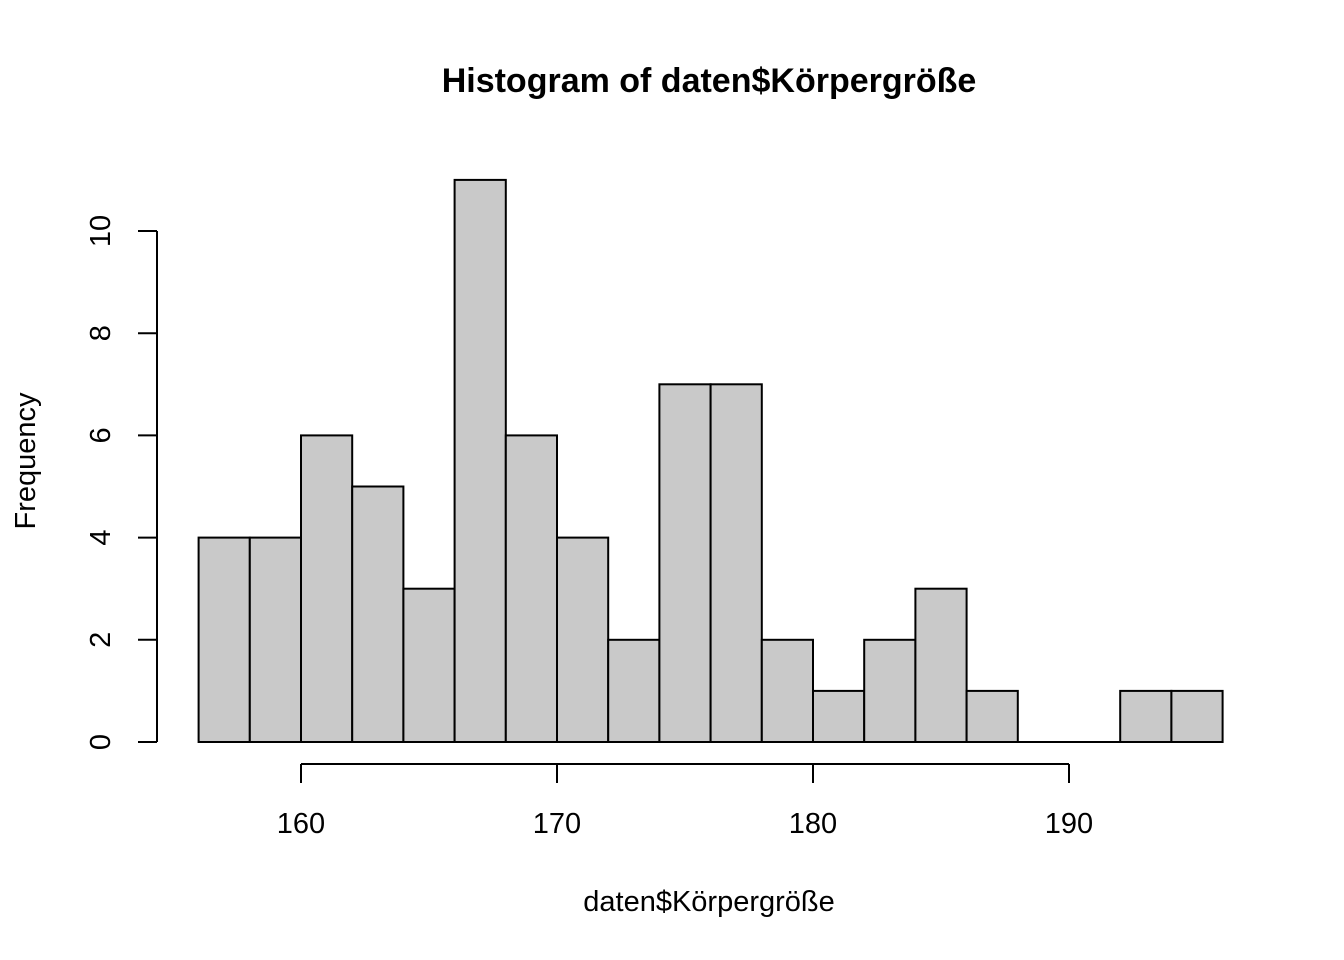 The image size is (1344, 960). Describe the element at coordinates (101, 231) in the screenshot. I see `y-tick-label: 10` at that location.